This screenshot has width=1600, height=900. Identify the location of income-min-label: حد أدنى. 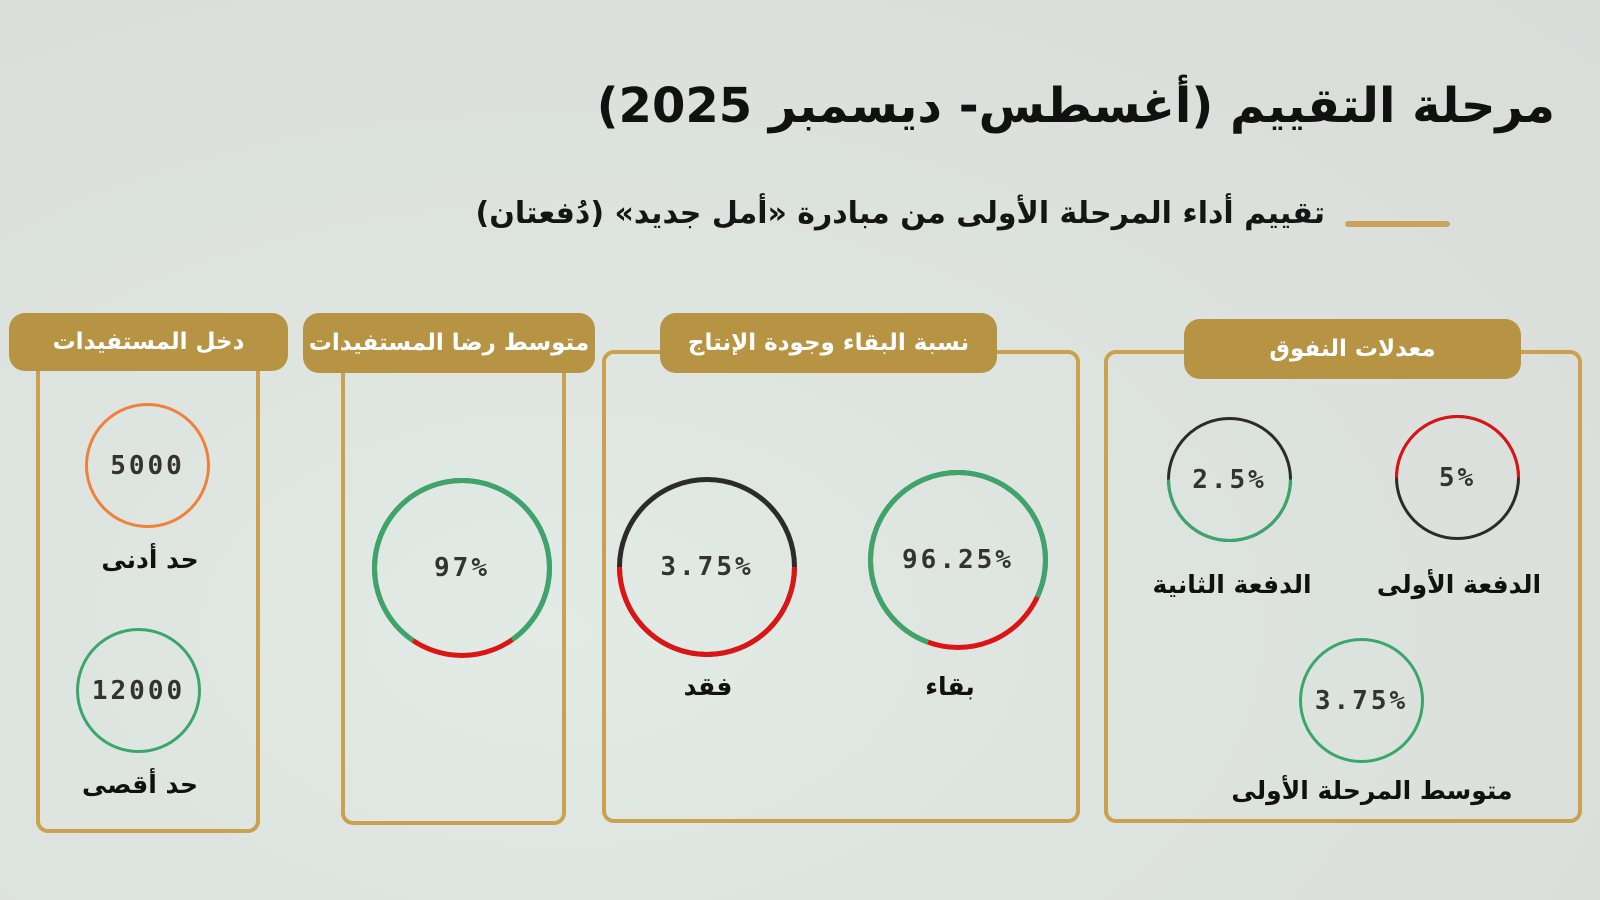
(150, 559).